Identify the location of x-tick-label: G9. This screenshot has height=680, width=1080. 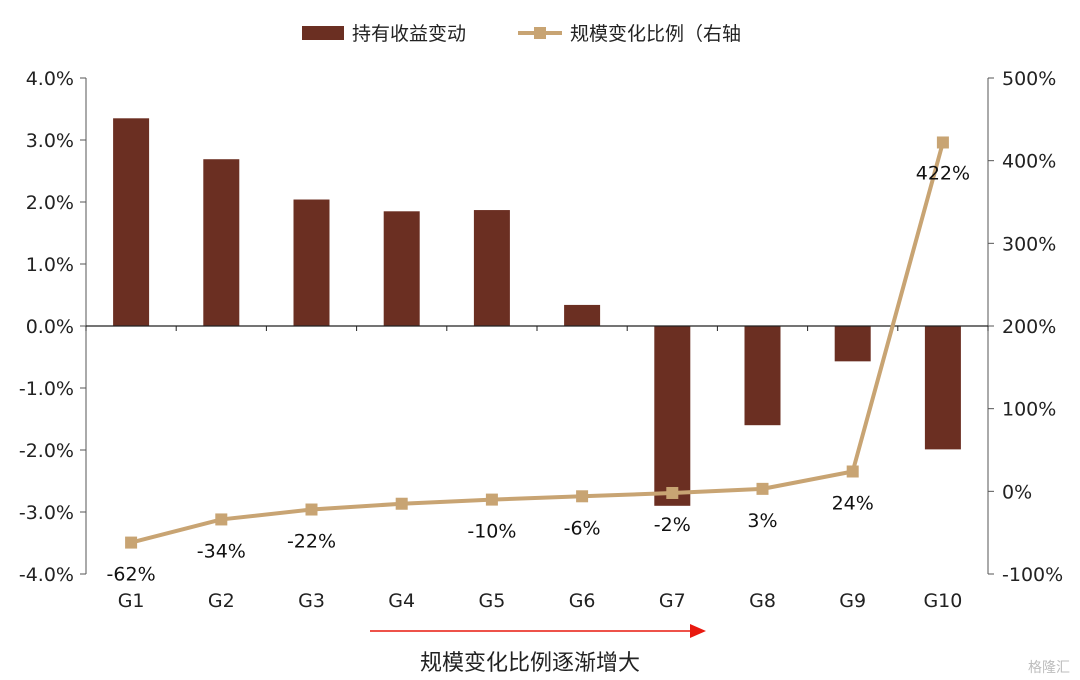
(852, 601).